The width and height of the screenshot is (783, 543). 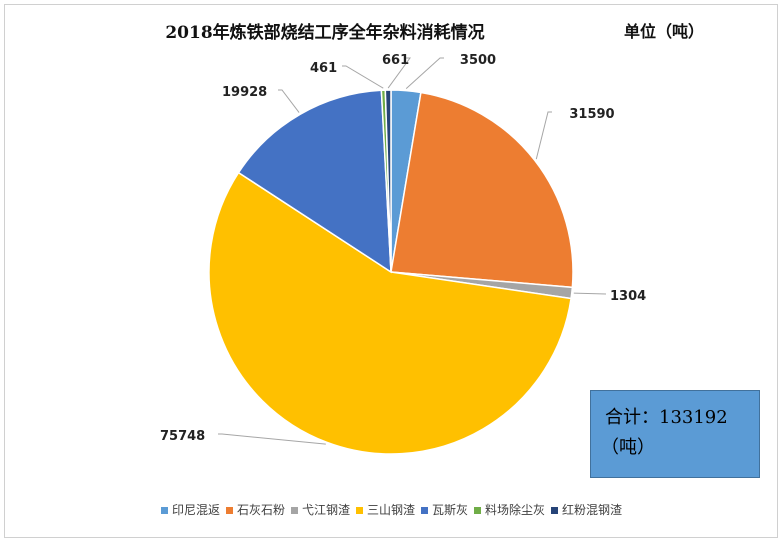 I want to click on legend-label-7: 红粉混钢渣, so click(x=592, y=510).